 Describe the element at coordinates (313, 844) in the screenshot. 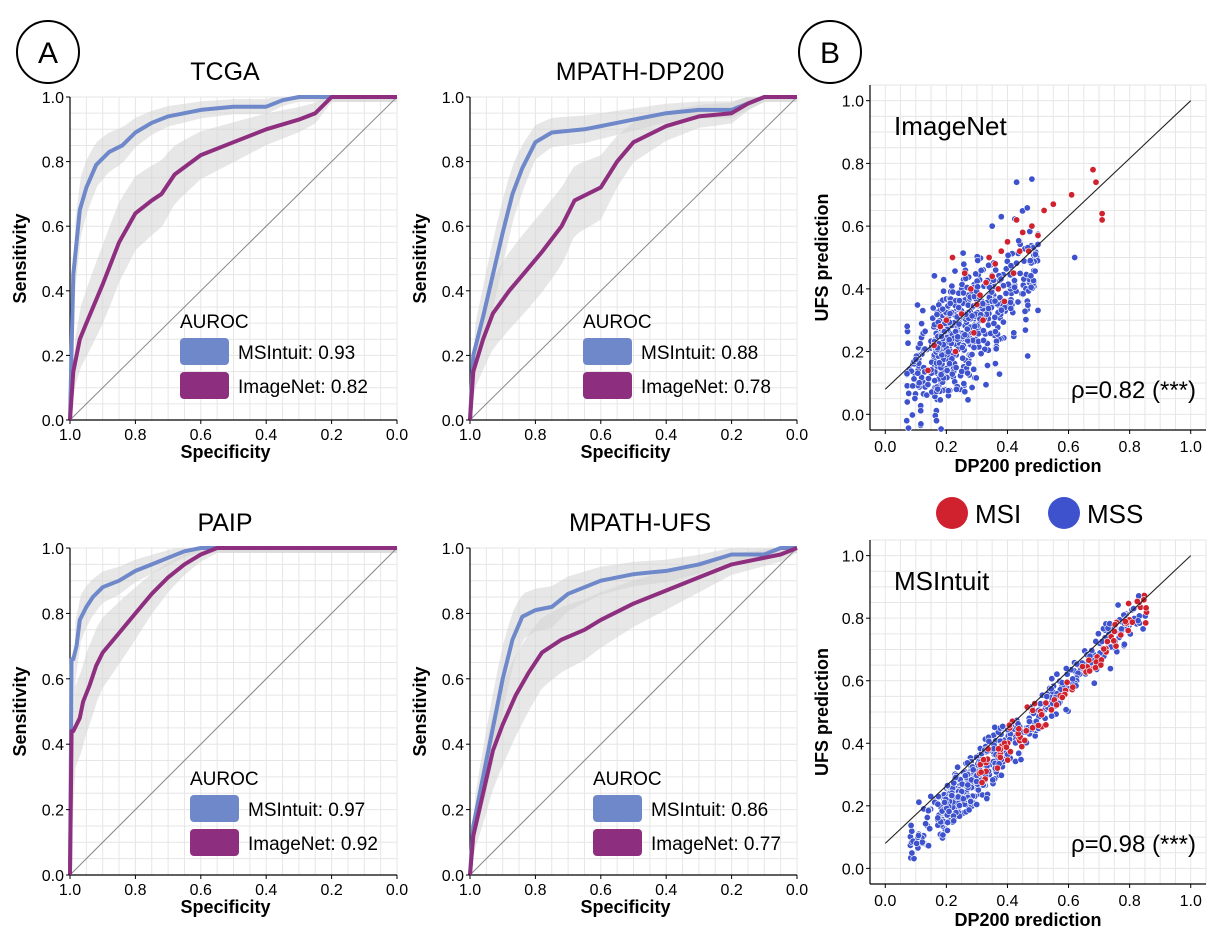

I see `legend-label-imagenet: ImageNet: 0.92` at that location.